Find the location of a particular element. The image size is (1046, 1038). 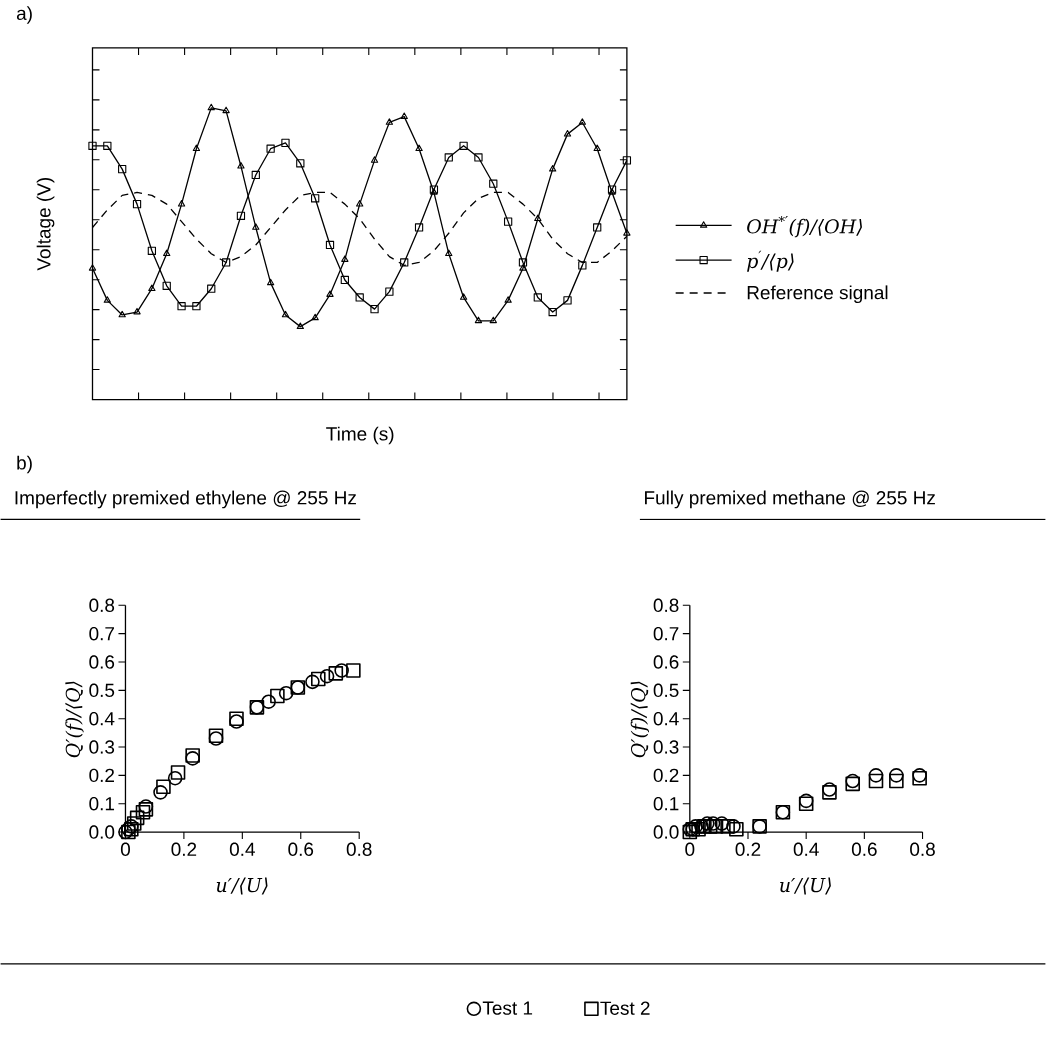

chart-title: a) is located at coordinates (24, 15).